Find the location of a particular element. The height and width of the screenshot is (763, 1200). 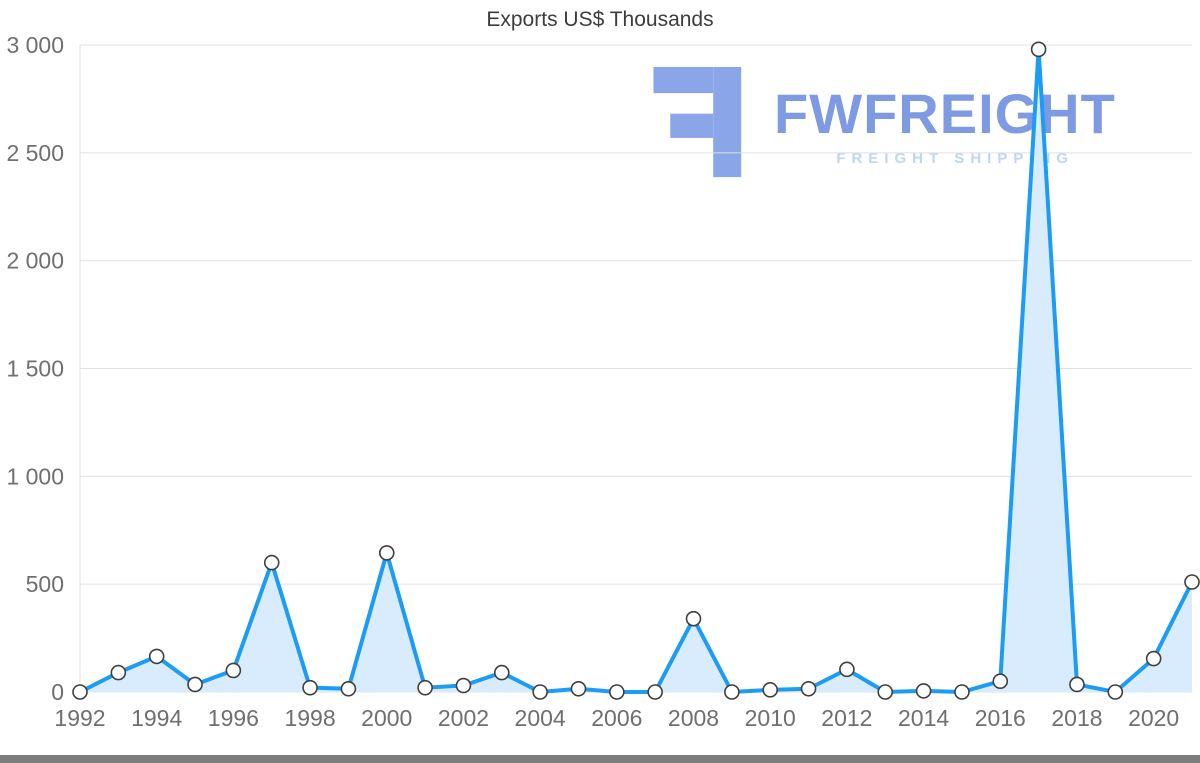

x-axis-tick-label: 2014 is located at coordinates (923, 718).